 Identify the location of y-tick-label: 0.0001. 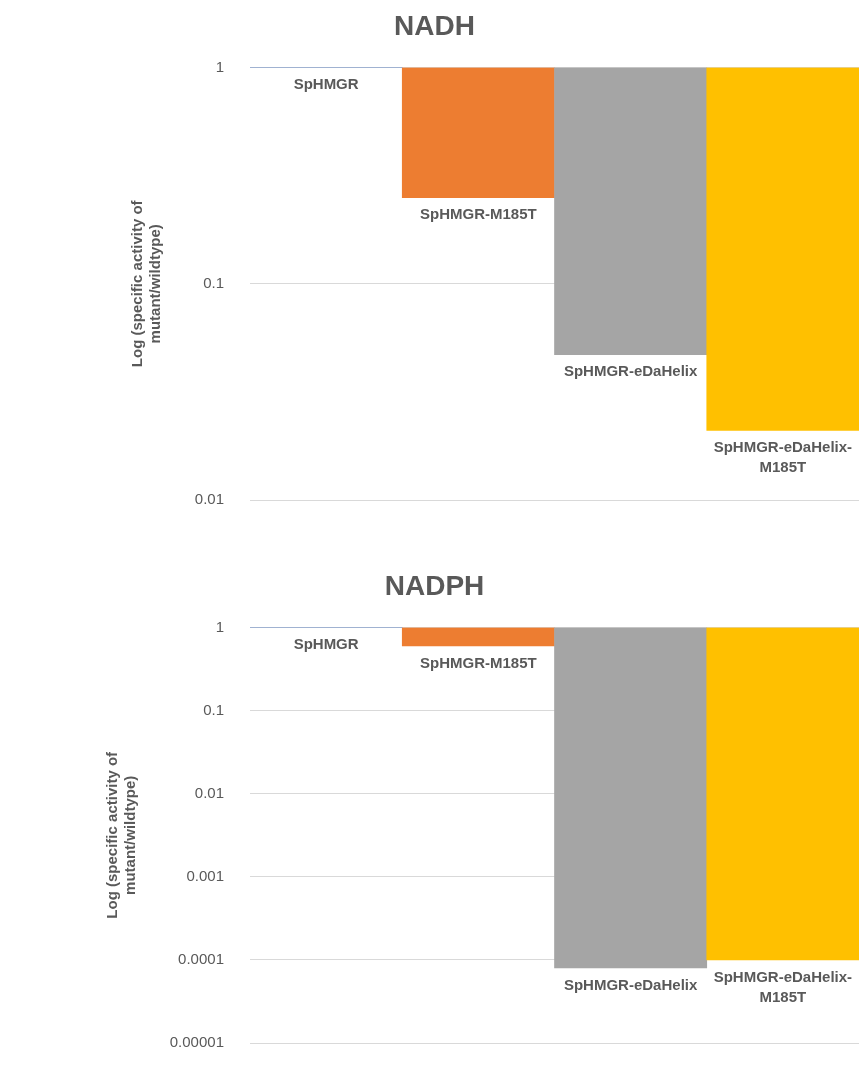
(201, 959).